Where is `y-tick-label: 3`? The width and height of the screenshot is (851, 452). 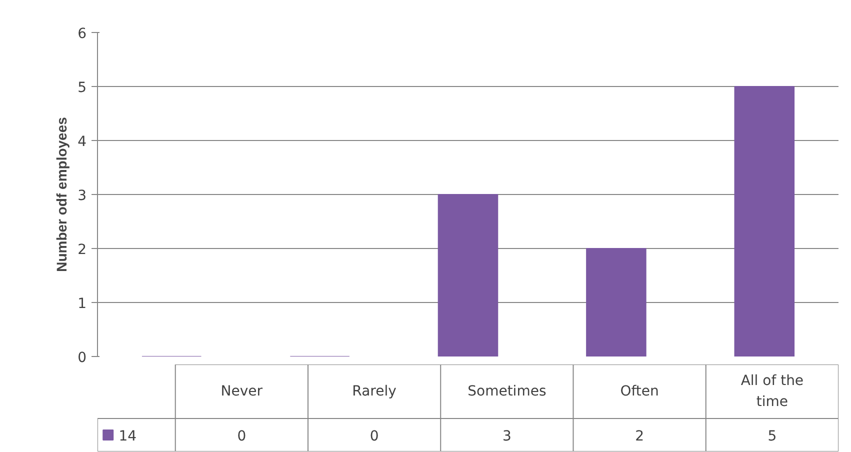 y-tick-label: 3 is located at coordinates (82, 196).